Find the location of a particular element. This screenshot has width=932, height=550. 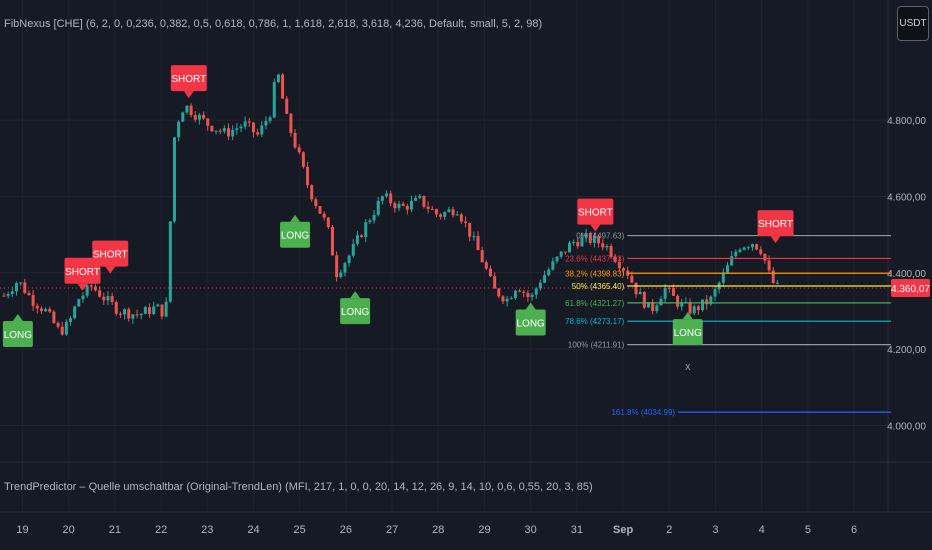

x-tick-label: 20 is located at coordinates (69, 530).